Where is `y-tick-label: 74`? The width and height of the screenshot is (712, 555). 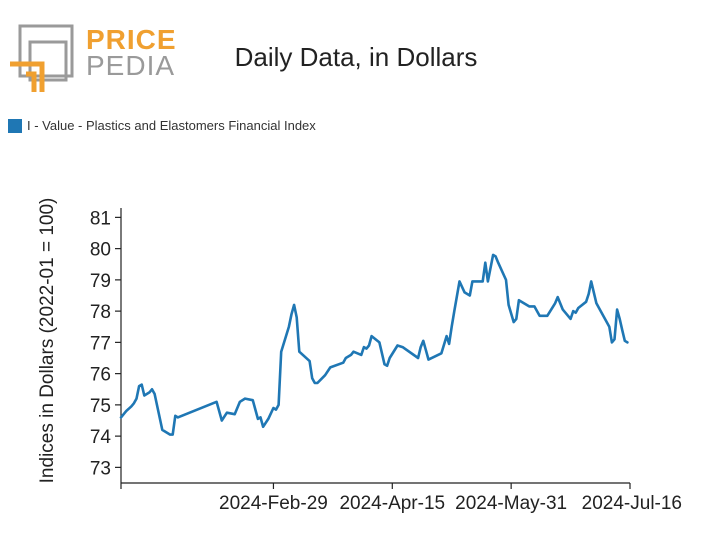
y-tick-label: 74 is located at coordinates (101, 437).